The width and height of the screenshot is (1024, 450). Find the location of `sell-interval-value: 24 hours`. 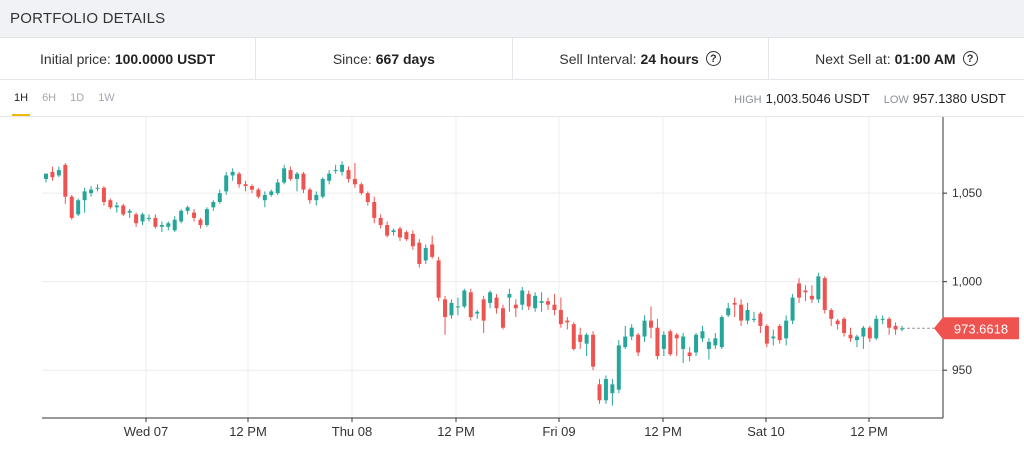

sell-interval-value: 24 hours is located at coordinates (669, 58).